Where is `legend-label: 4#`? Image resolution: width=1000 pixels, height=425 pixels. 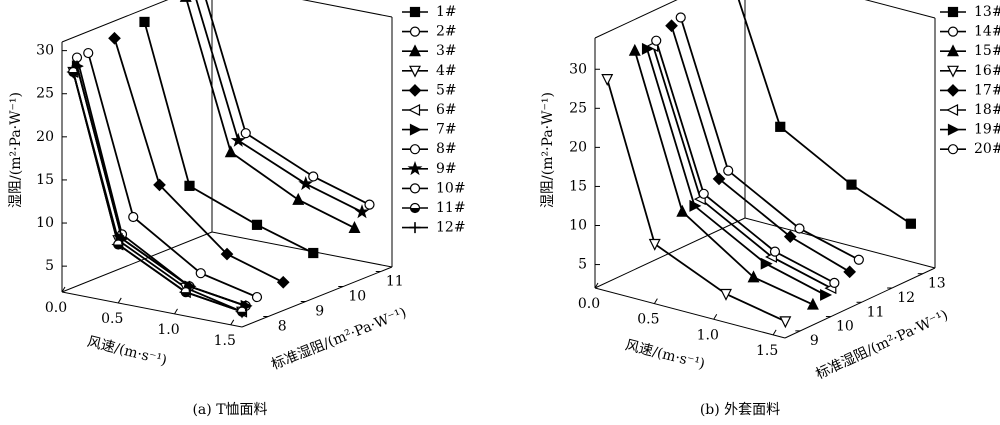 legend-label: 4# is located at coordinates (446, 71).